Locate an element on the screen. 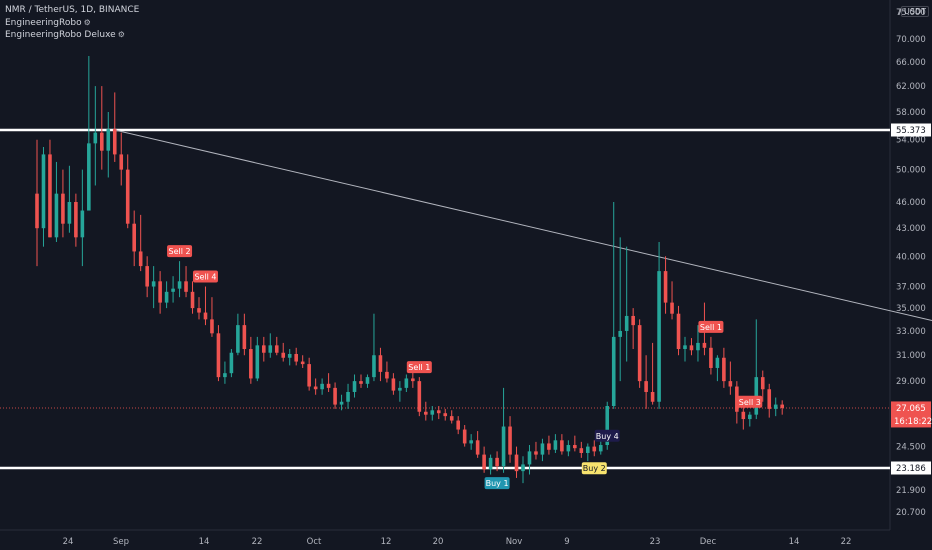 This screenshot has height=550, width=932. price-tick-label: 66.000 is located at coordinates (911, 63).